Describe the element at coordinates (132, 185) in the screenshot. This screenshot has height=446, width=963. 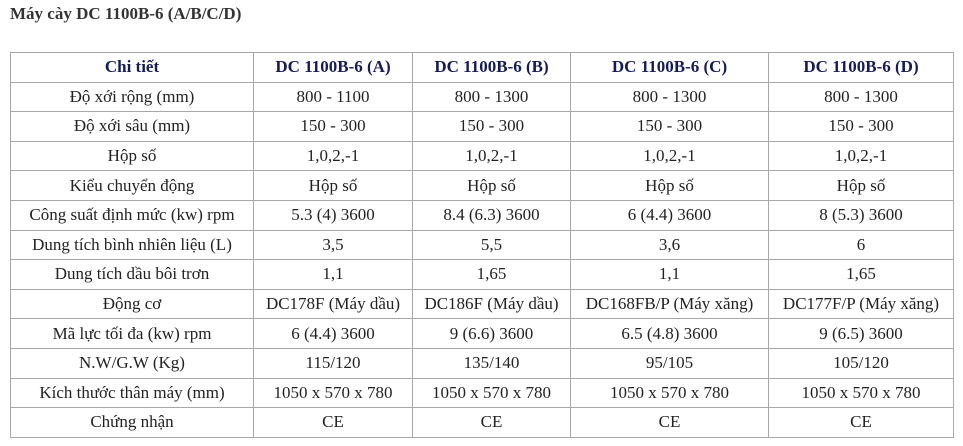
I see `row-label: Kiểu chuyển động` at that location.